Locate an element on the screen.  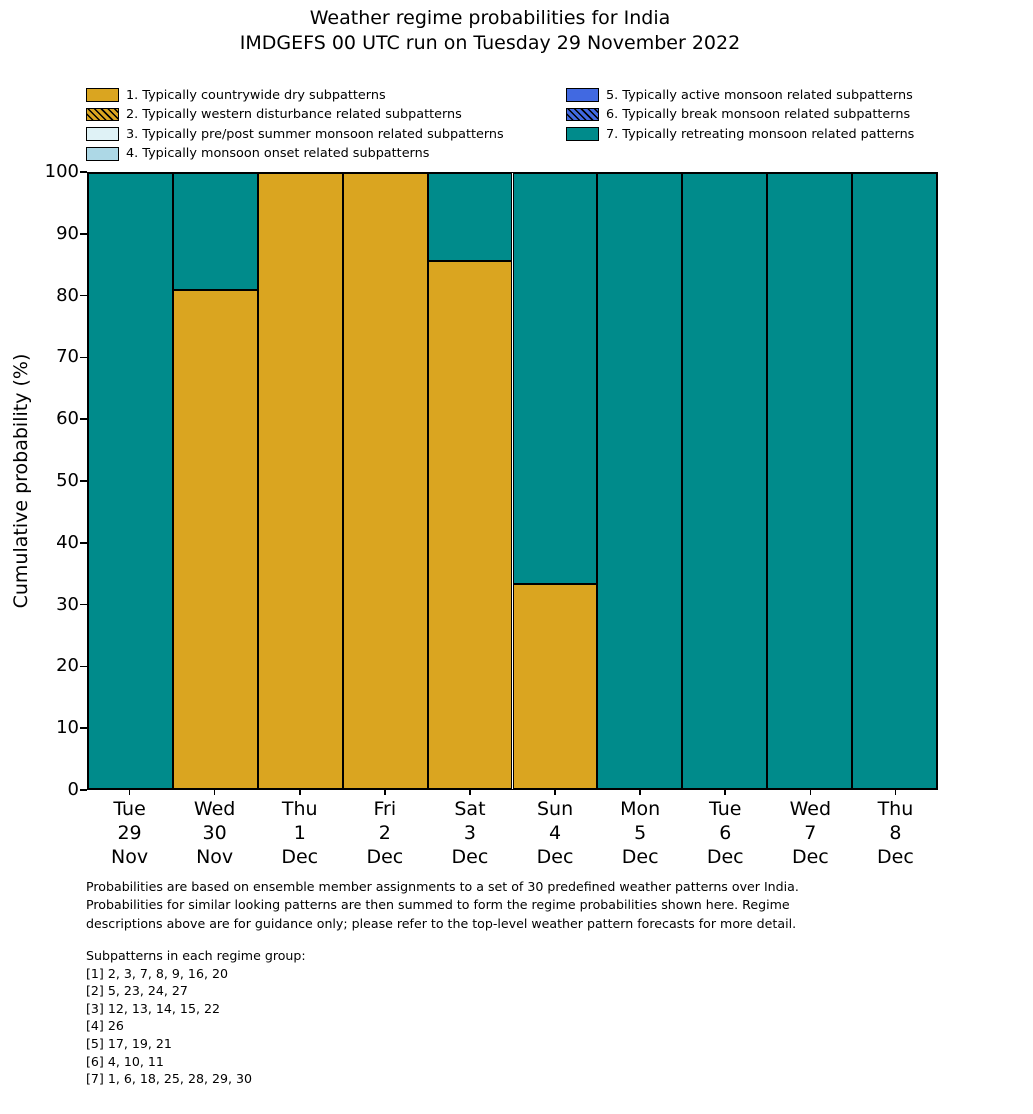
legend-item: 1. Typically countrywide dry subpatterns is located at coordinates (236, 95).